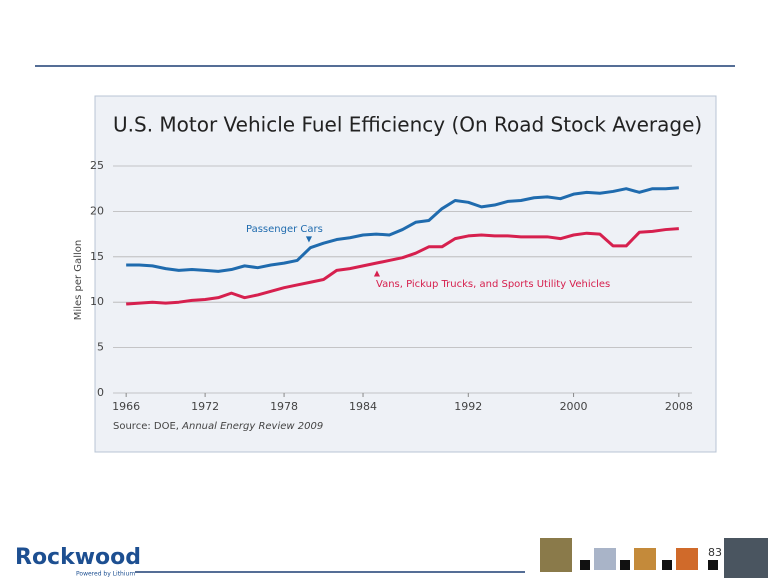  What do you see at coordinates (377, 273) in the screenshot?
I see `label-arrow: ▲` at bounding box center [377, 273].